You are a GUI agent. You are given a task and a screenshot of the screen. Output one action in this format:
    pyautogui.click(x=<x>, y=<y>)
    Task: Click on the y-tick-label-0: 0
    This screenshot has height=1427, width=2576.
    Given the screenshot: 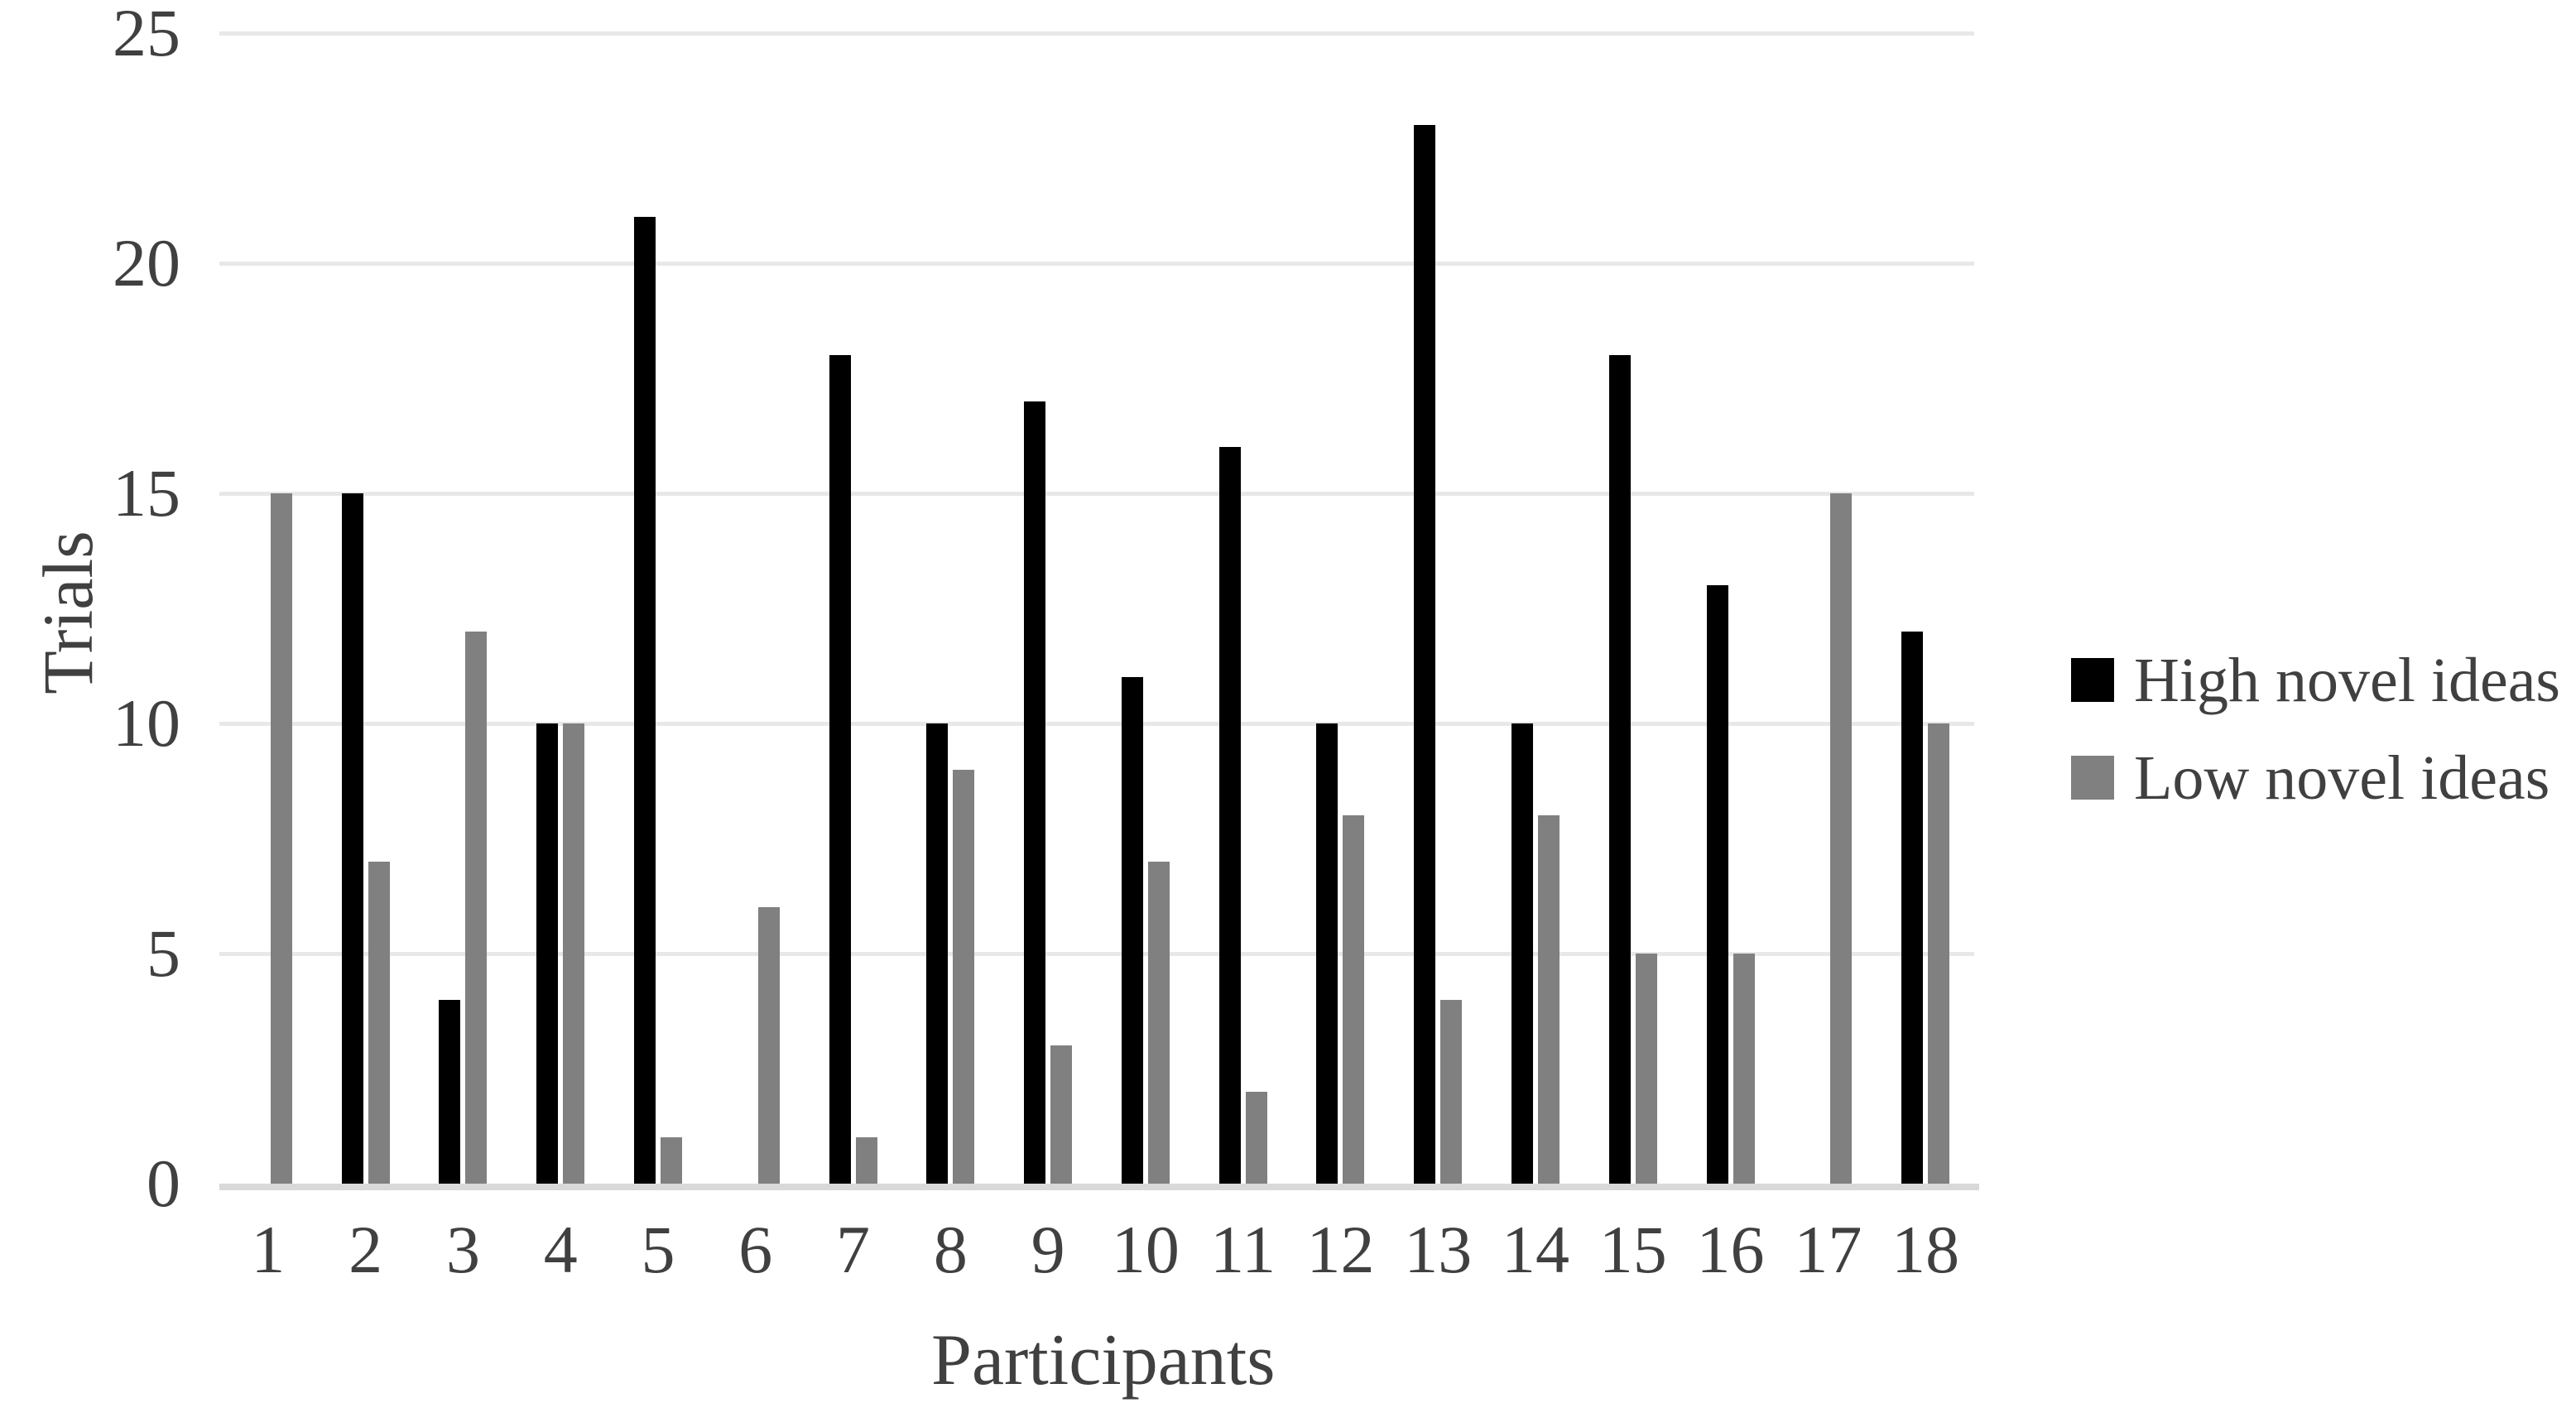 What is the action you would take?
    pyautogui.click(x=163, y=1184)
    